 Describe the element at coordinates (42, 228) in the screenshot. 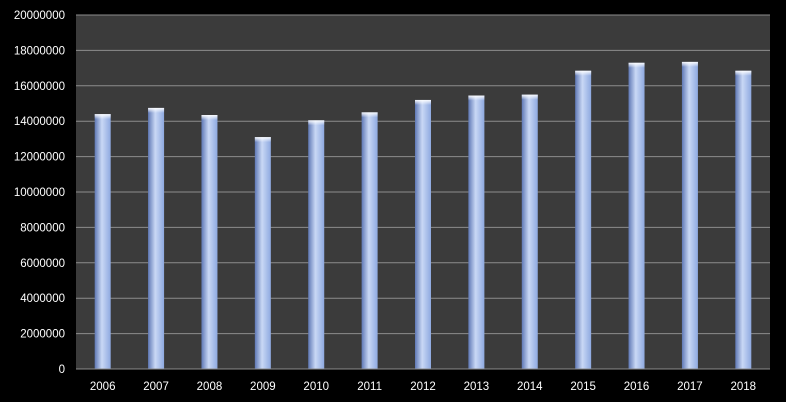

I see `y-tick-label: 8000000` at that location.